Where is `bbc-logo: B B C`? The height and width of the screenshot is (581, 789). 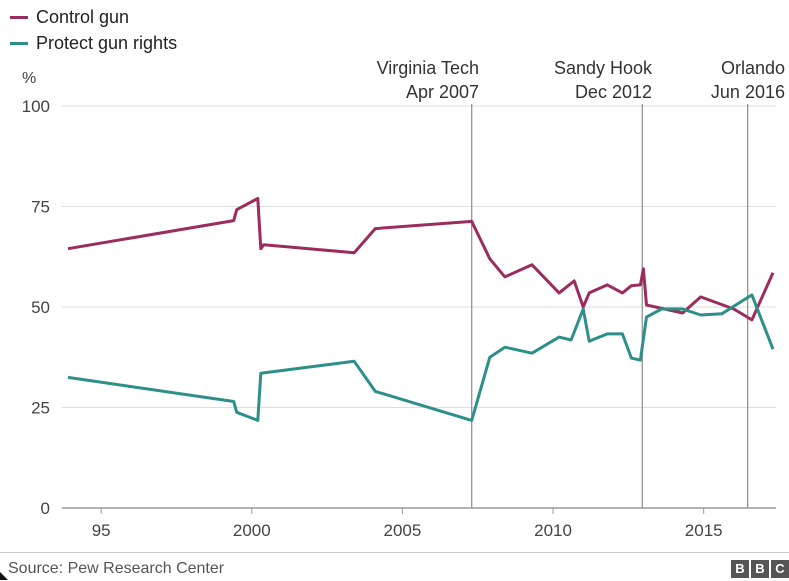
bbc-logo: B B C is located at coordinates (760, 569).